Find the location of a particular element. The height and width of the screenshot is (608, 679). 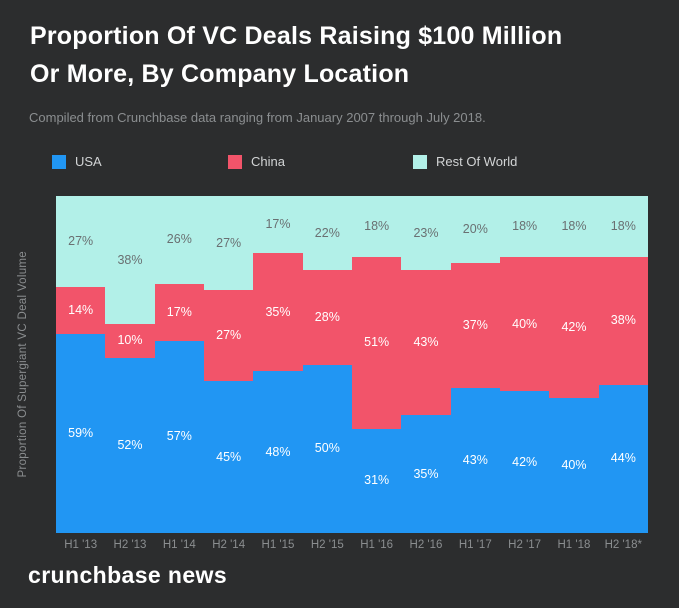

value-label-usa: 57% is located at coordinates (179, 436).